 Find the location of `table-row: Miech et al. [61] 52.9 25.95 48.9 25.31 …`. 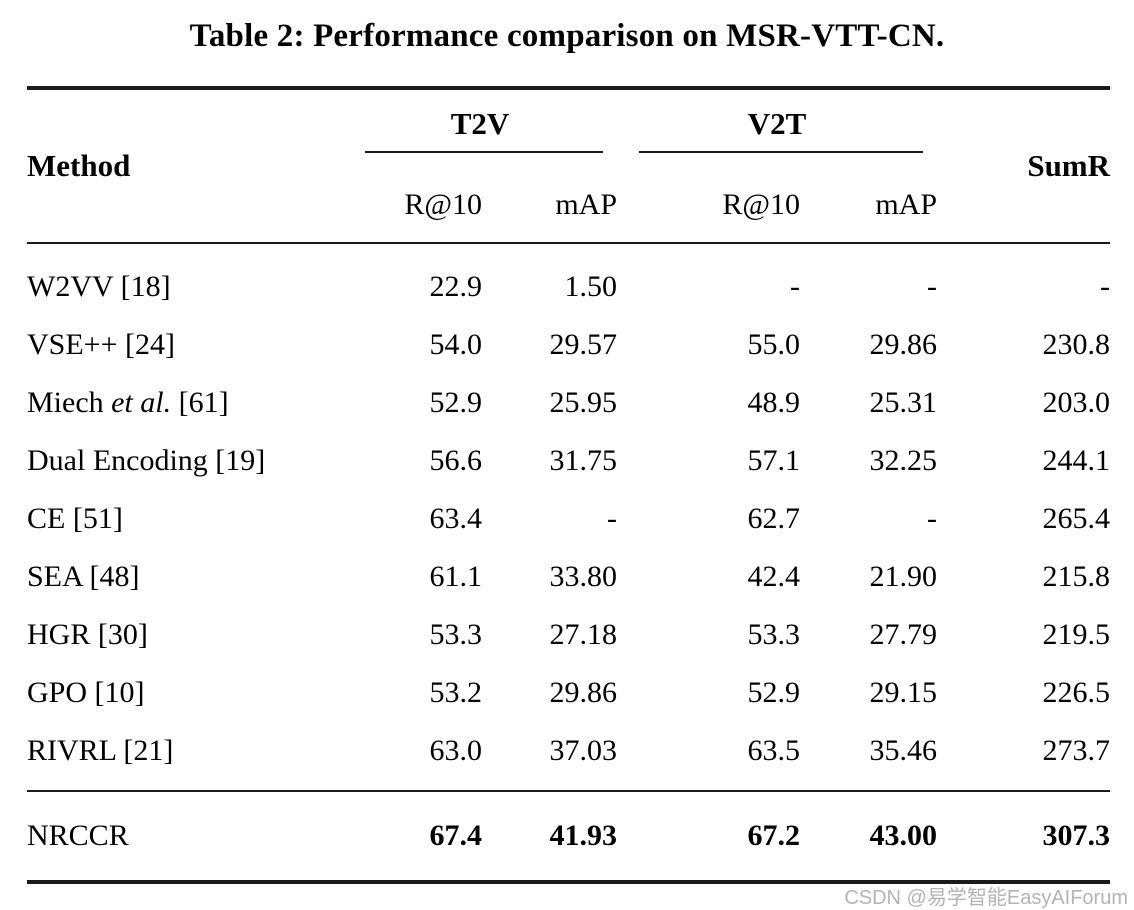

table-row: Miech et al. [61] 52.9 25.95 48.9 25.31 … is located at coordinates (568, 403).